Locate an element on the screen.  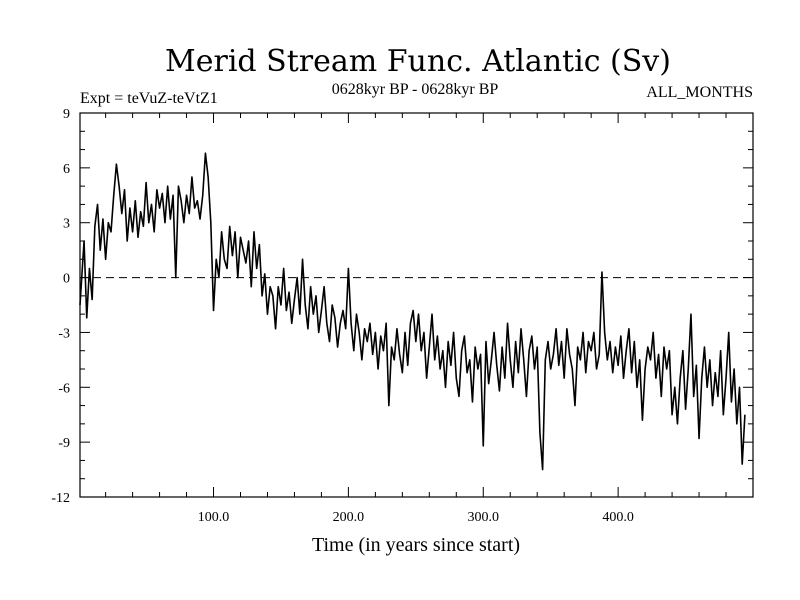
y-tick-label: 6 is located at coordinates (66, 169).